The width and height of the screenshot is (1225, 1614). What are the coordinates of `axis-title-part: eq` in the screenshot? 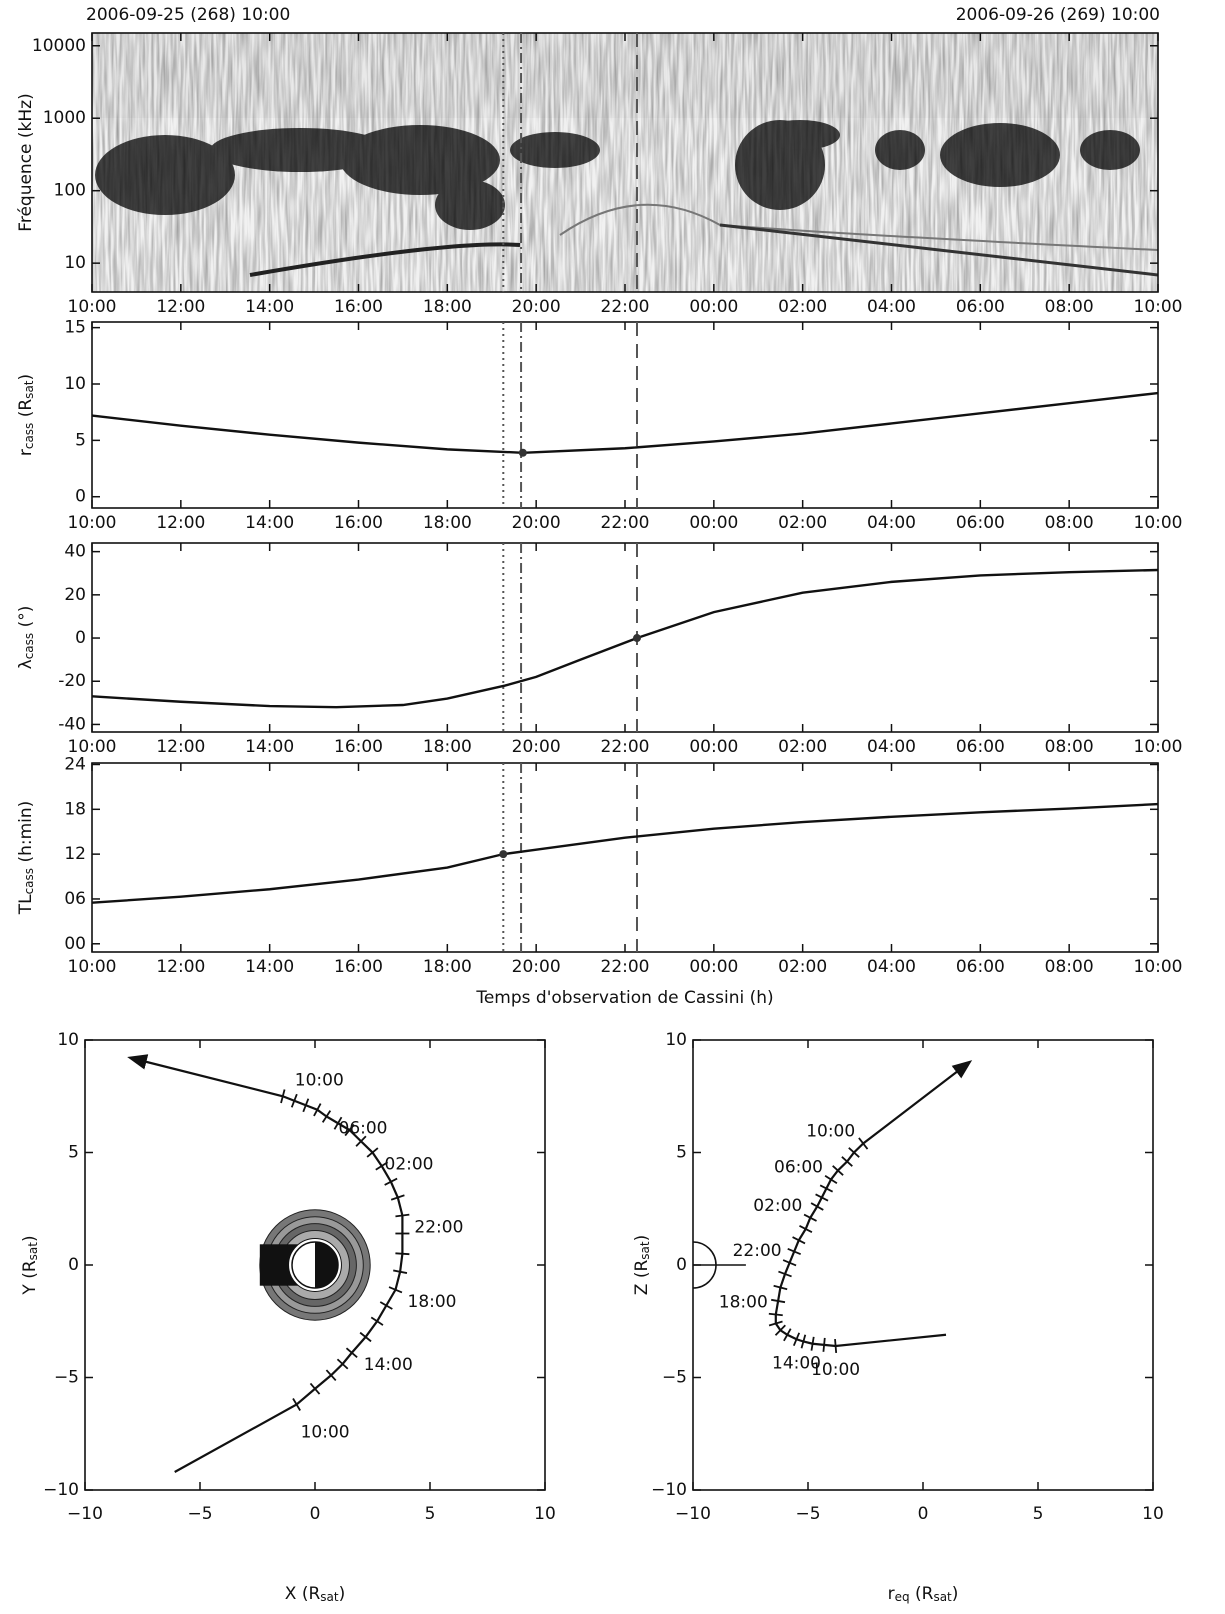 It's located at (902, 1597).